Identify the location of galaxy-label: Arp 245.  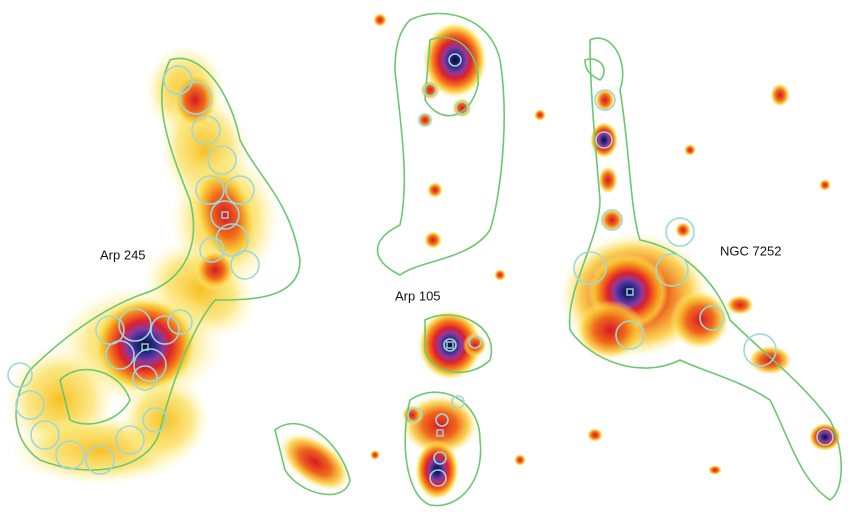
(123, 254).